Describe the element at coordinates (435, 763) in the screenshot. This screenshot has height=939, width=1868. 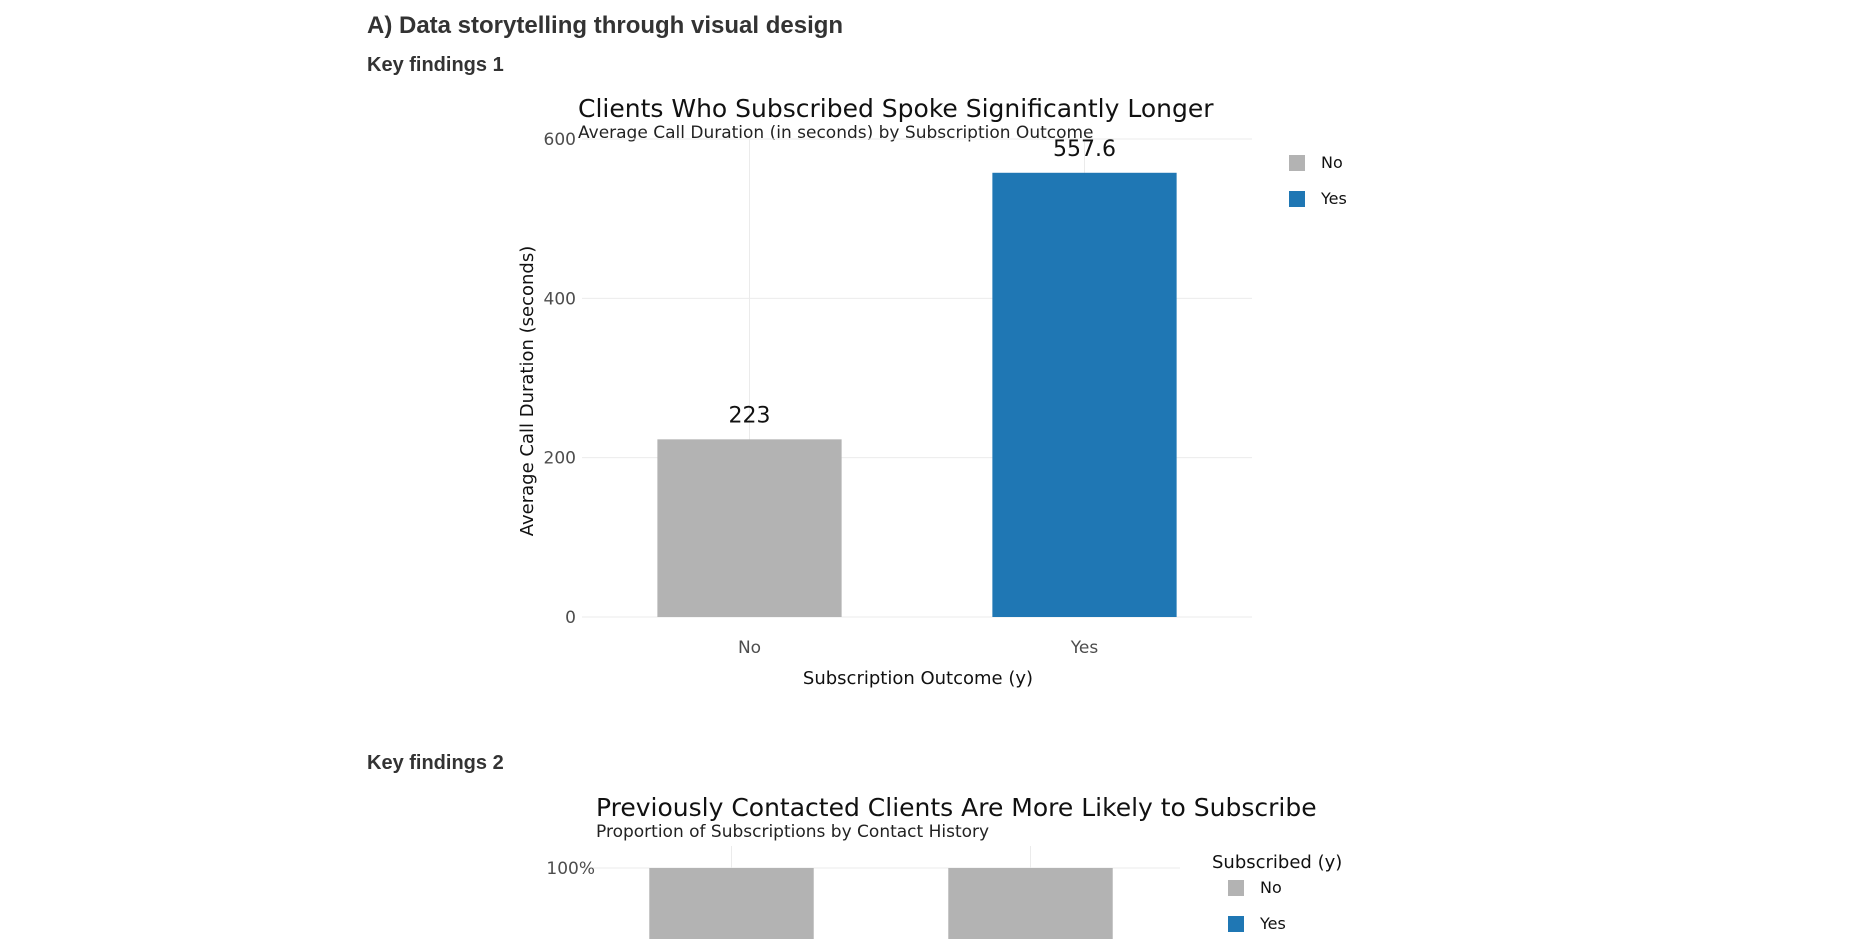
I see `key-findings-2-label: Key findings 2` at that location.